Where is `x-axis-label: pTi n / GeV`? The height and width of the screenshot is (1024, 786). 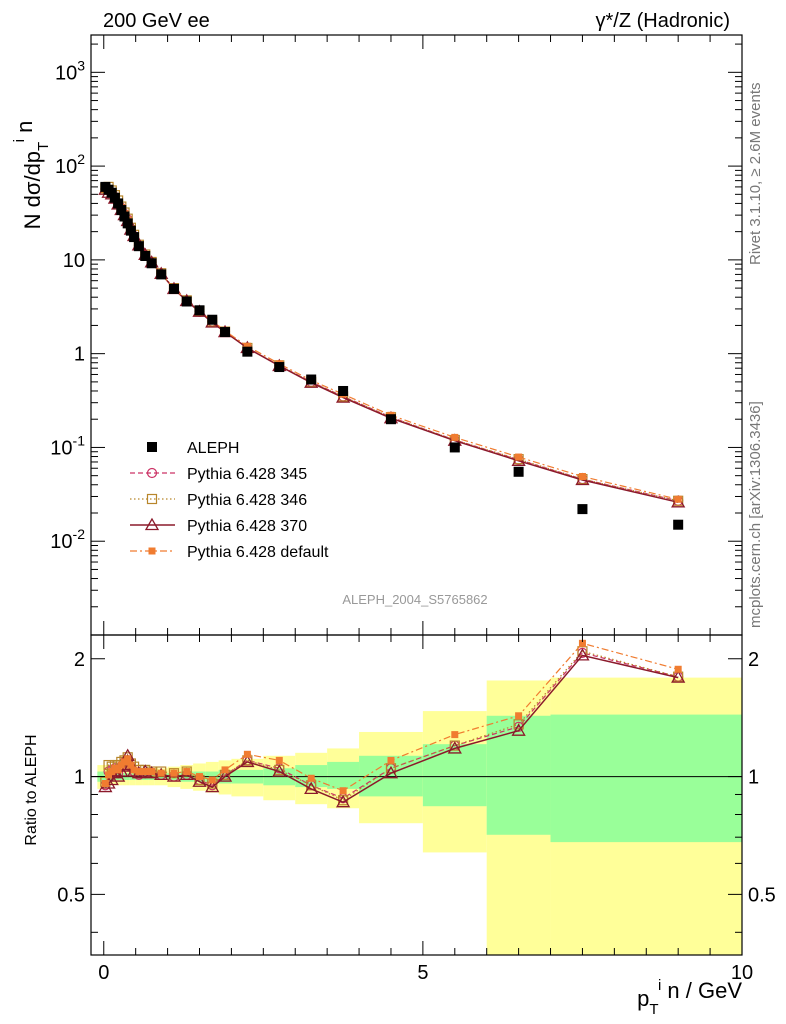 x-axis-label: pTi n / GeV is located at coordinates (689, 997).